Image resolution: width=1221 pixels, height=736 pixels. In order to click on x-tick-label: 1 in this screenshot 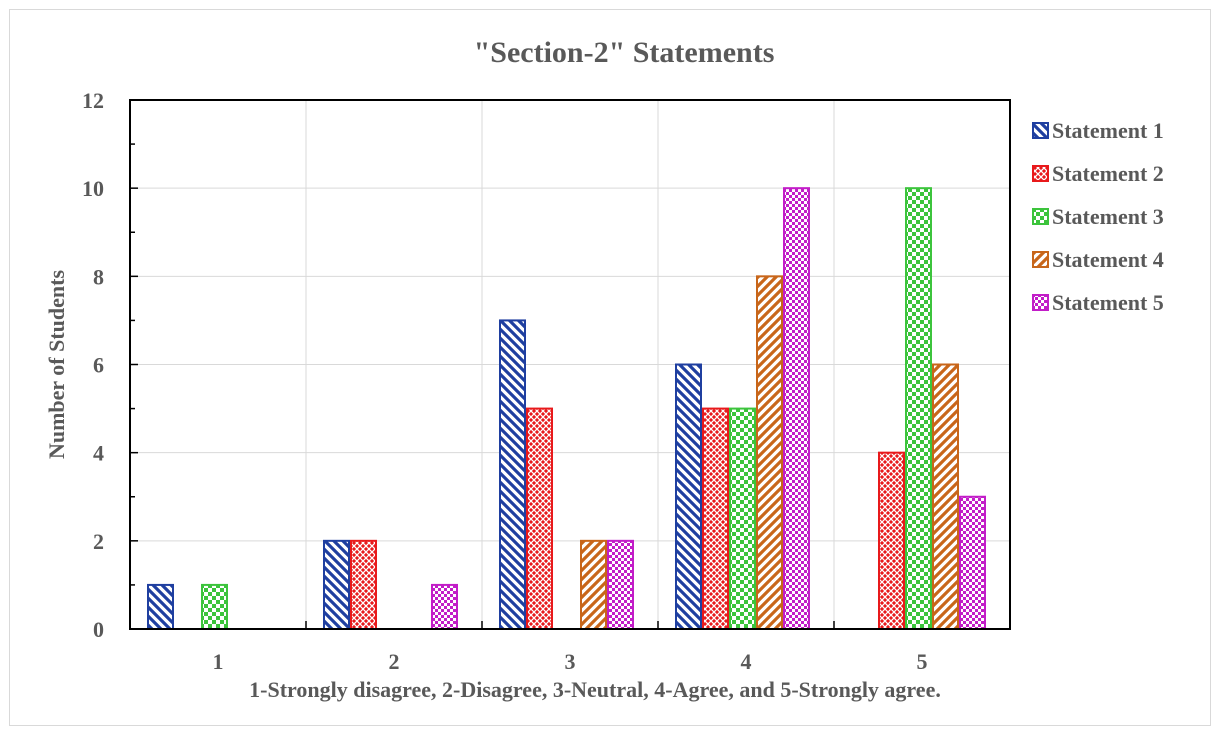, I will do `click(218, 661)`.